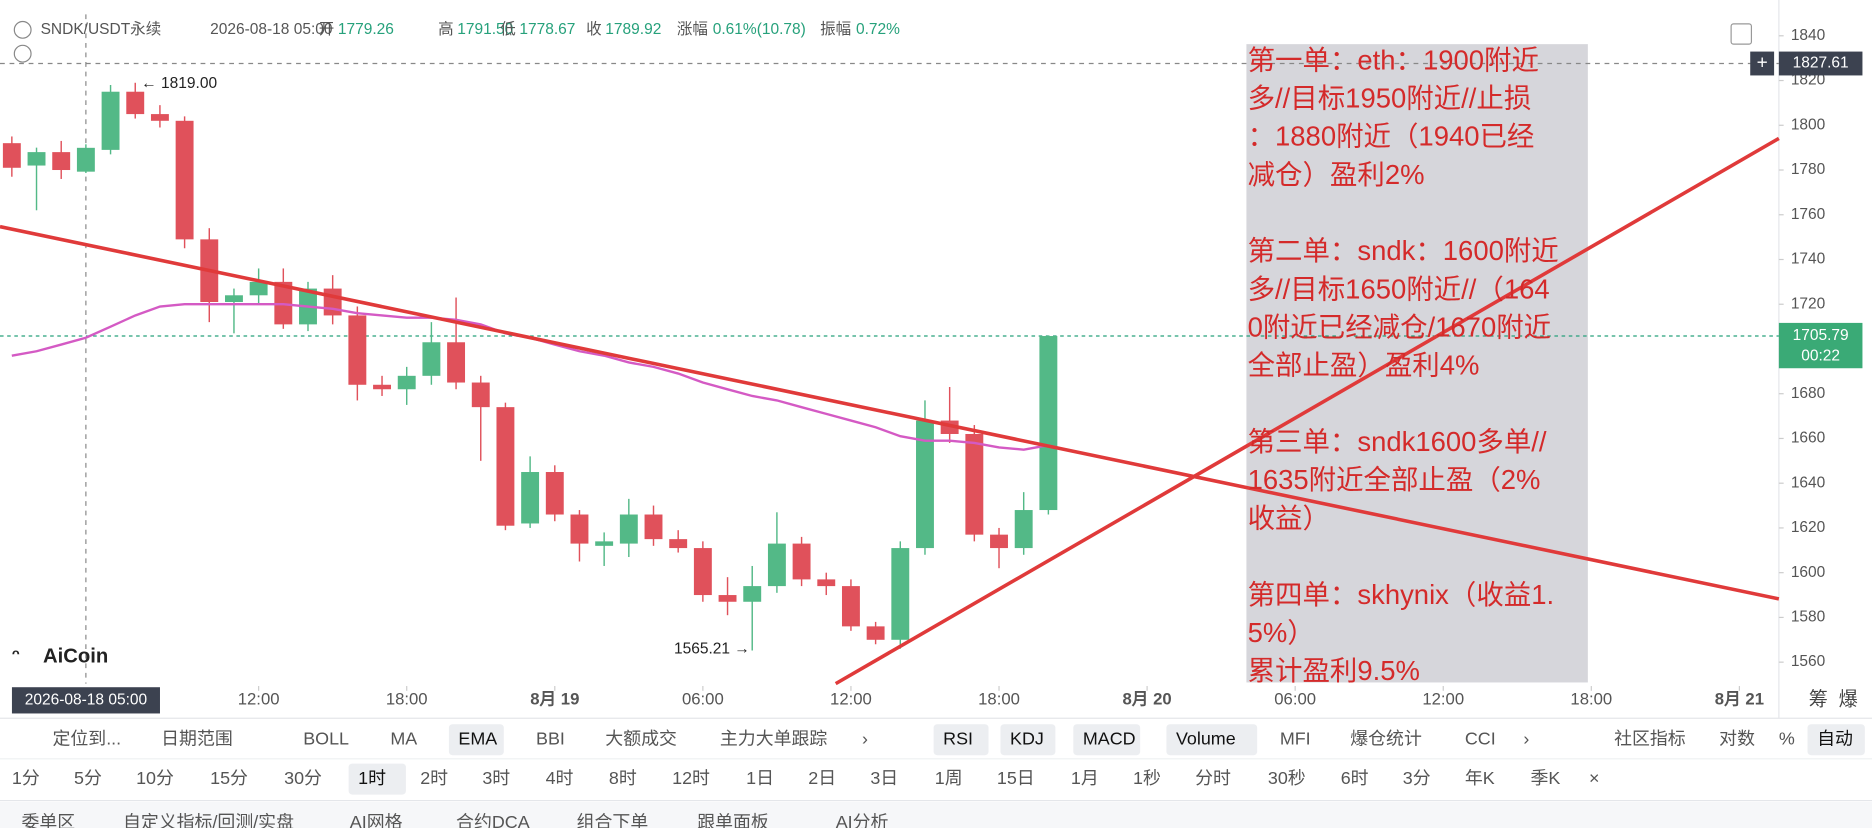 The width and height of the screenshot is (1872, 828). I want to click on y-tick-label: 1680, so click(1808, 393).